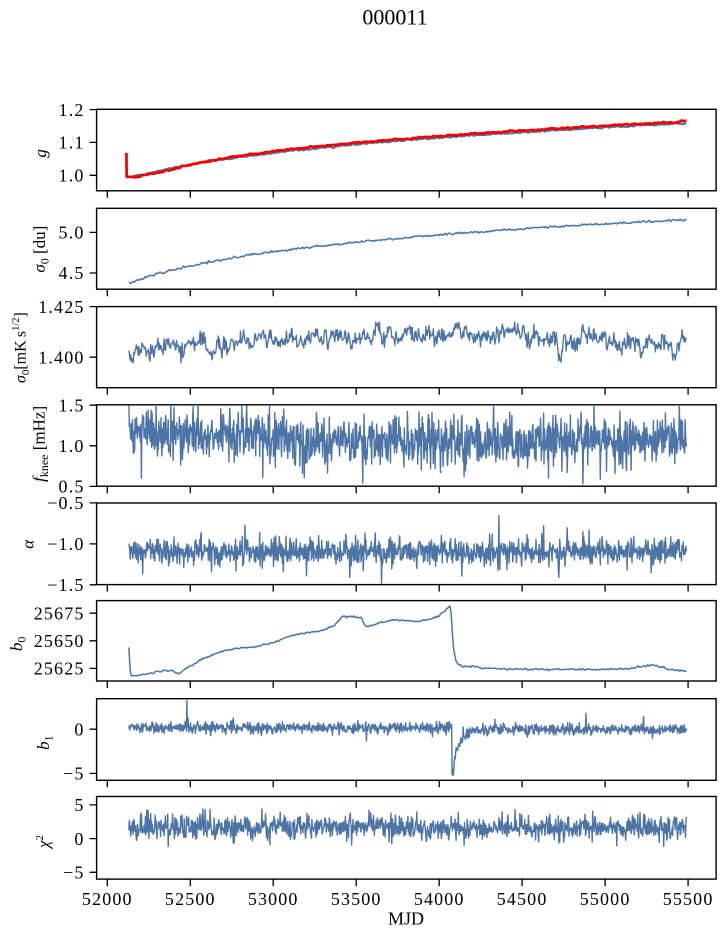  What do you see at coordinates (27, 544) in the screenshot?
I see `svg-text: α` at bounding box center [27, 544].